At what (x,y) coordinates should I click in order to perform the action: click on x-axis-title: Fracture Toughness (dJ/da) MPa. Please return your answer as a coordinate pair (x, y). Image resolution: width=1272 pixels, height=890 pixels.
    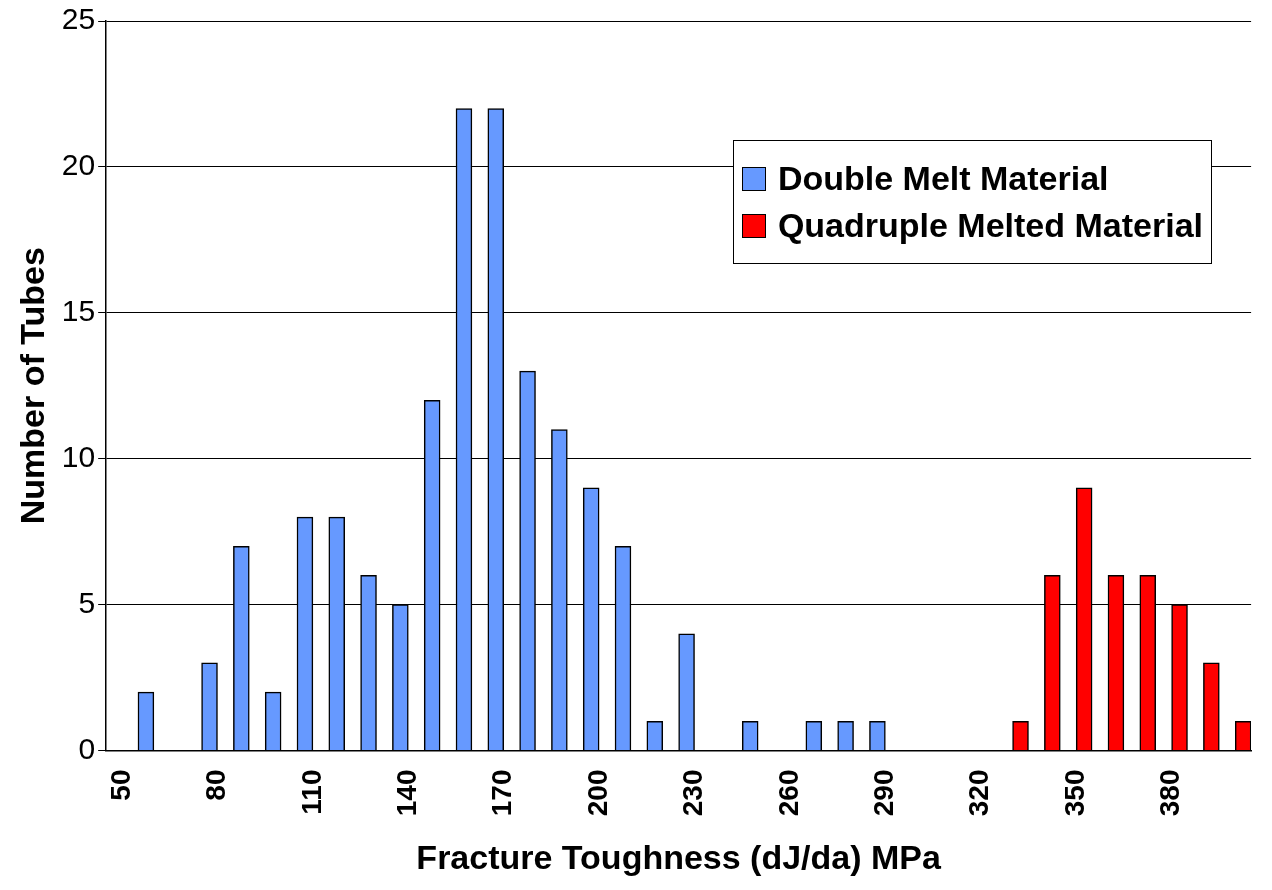
    Looking at the image, I should click on (679, 856).